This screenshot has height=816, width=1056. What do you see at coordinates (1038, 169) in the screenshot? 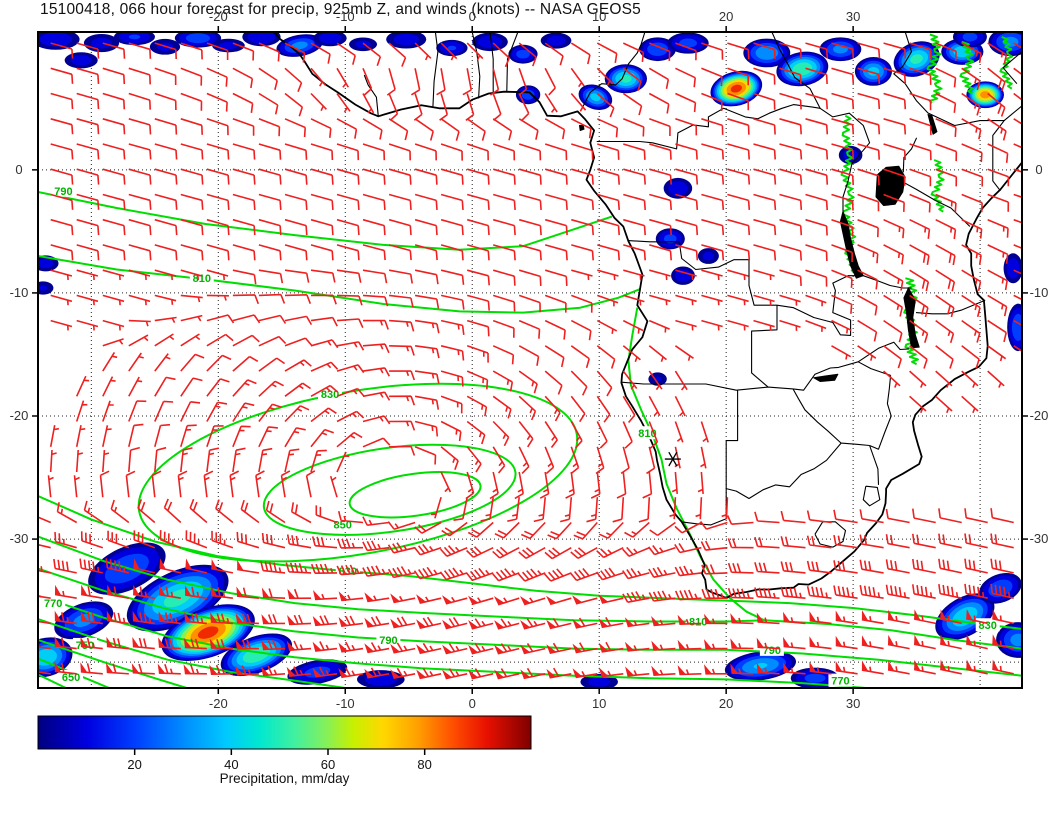
I see `y-tick-label: 0` at bounding box center [1038, 169].